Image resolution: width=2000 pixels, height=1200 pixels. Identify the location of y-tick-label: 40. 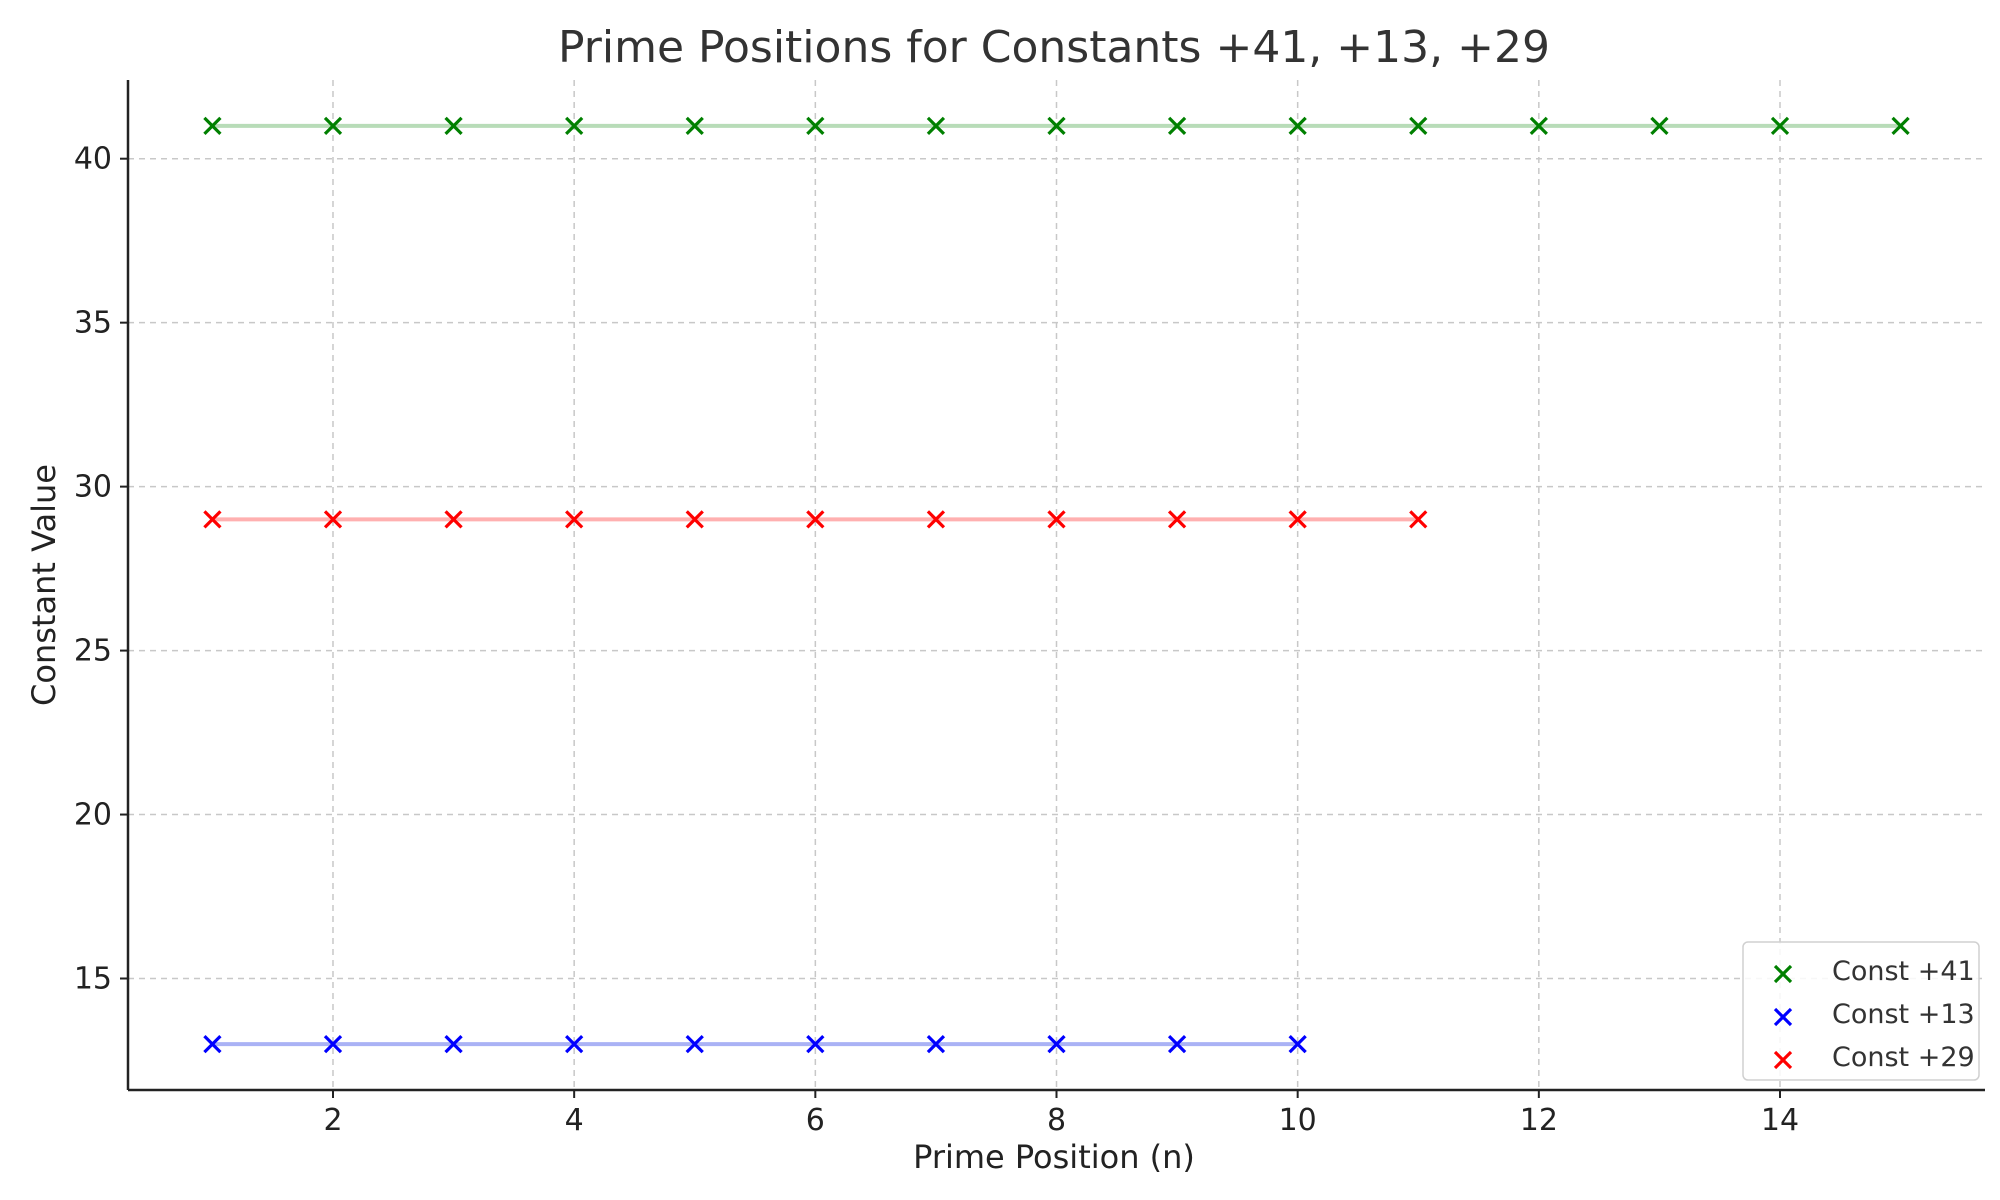
(93, 159).